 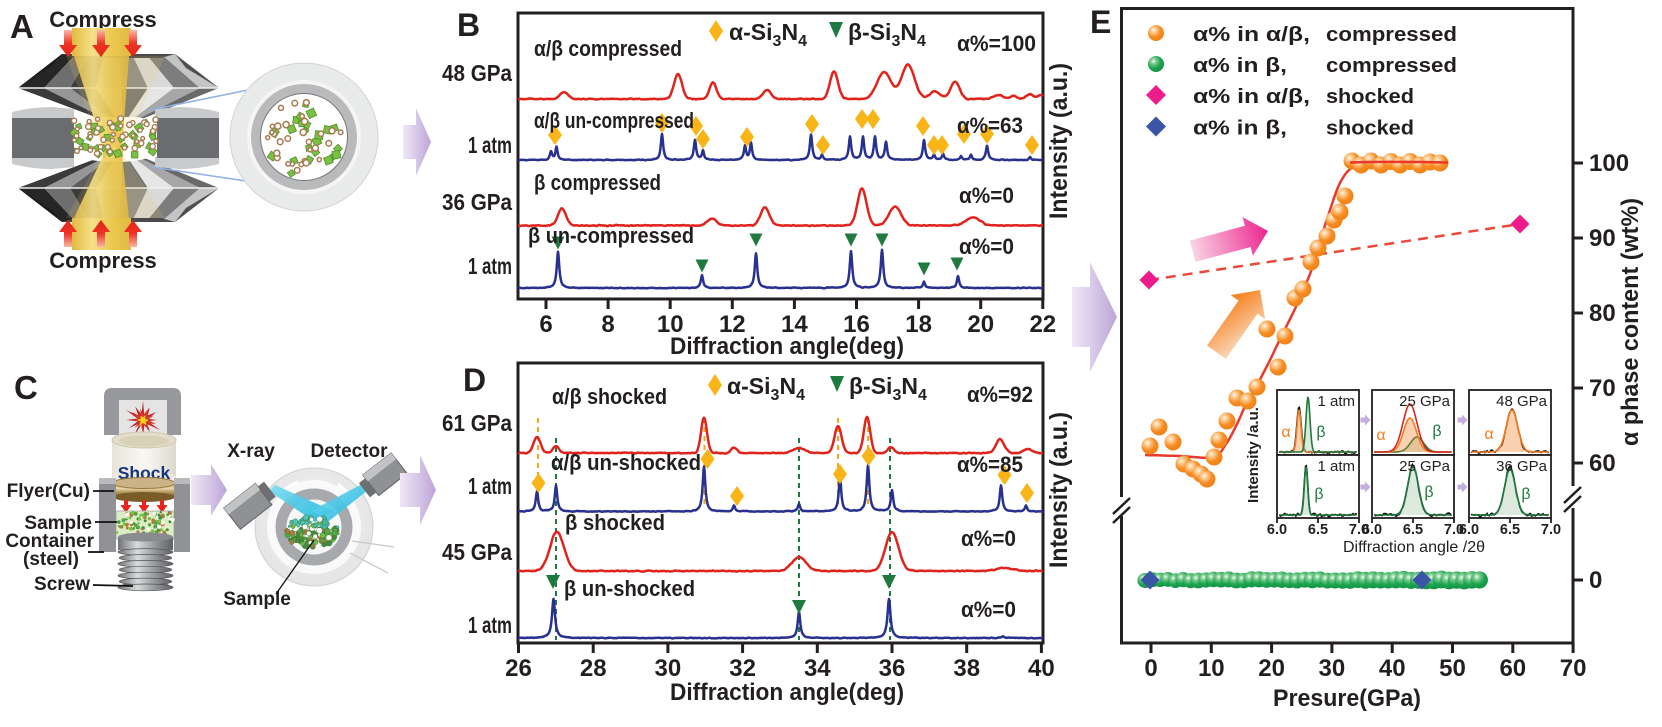 What do you see at coordinates (26, 387) in the screenshot?
I see `svg-text: C` at bounding box center [26, 387].